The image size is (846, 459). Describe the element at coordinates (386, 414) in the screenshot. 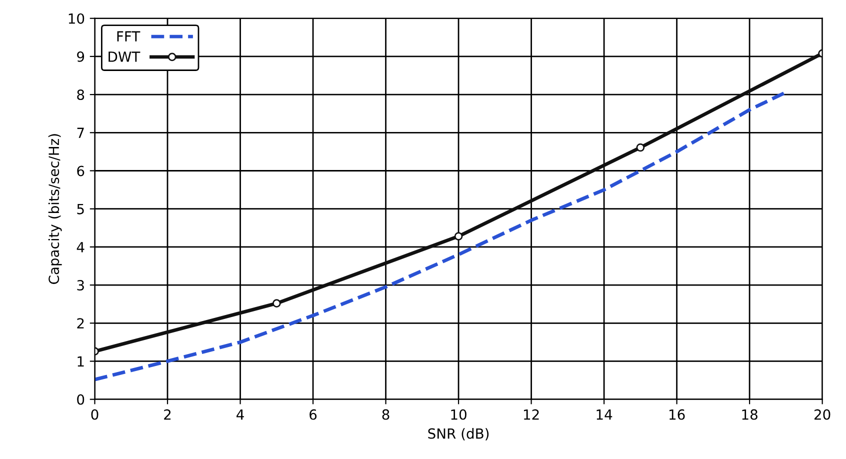

I see `x-tick-label: 8` at that location.